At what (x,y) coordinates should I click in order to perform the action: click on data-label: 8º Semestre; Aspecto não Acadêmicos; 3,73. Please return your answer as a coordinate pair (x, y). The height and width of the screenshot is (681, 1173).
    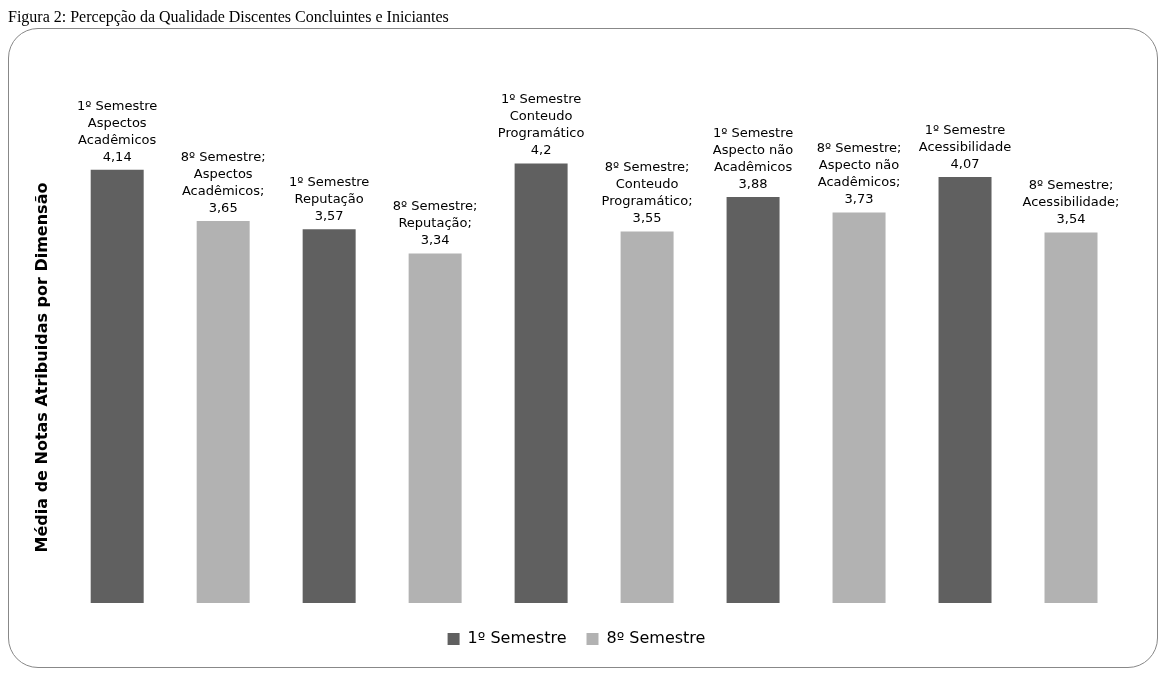
    Looking at the image, I should click on (859, 173).